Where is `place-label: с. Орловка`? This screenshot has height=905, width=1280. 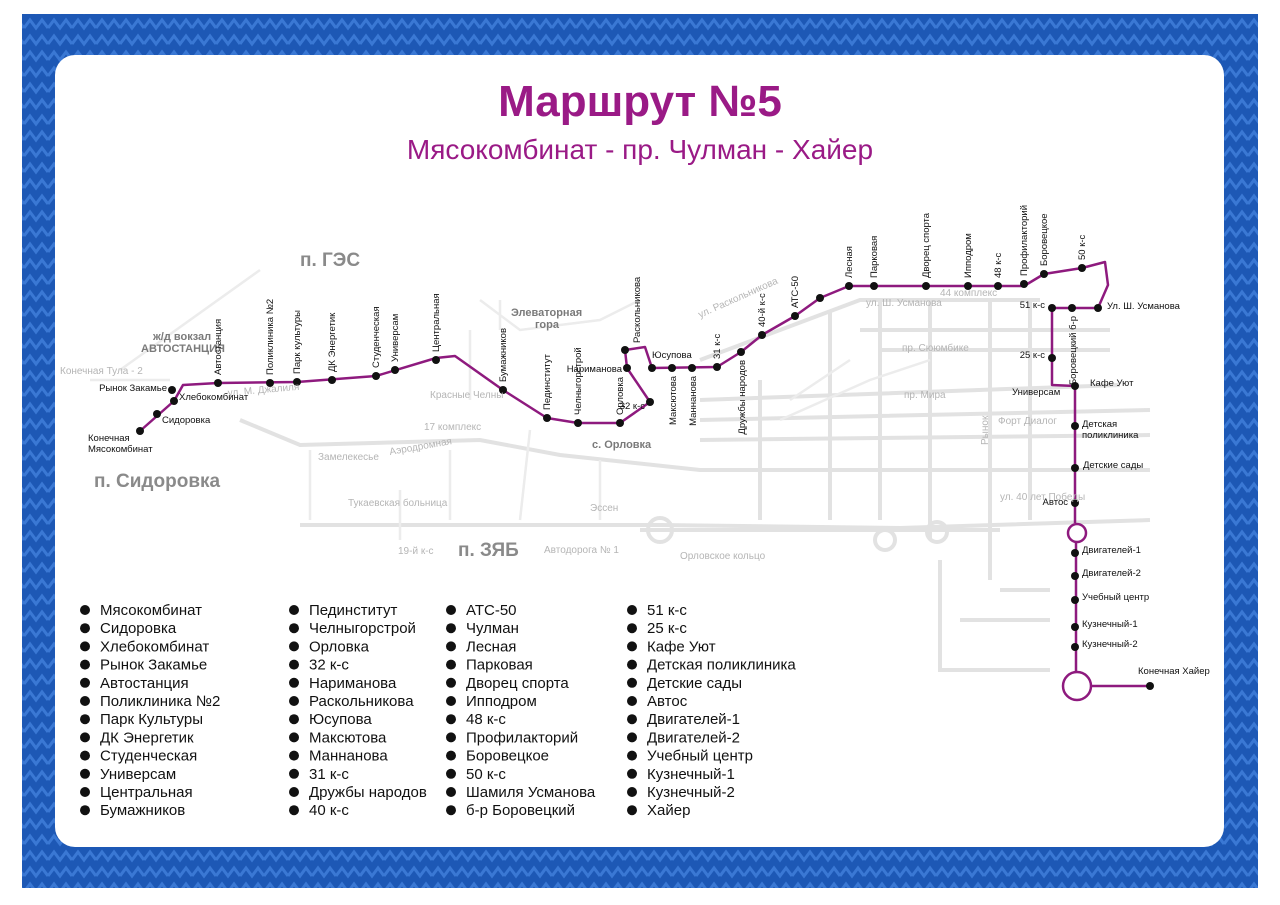 place-label: с. Орловка is located at coordinates (622, 445).